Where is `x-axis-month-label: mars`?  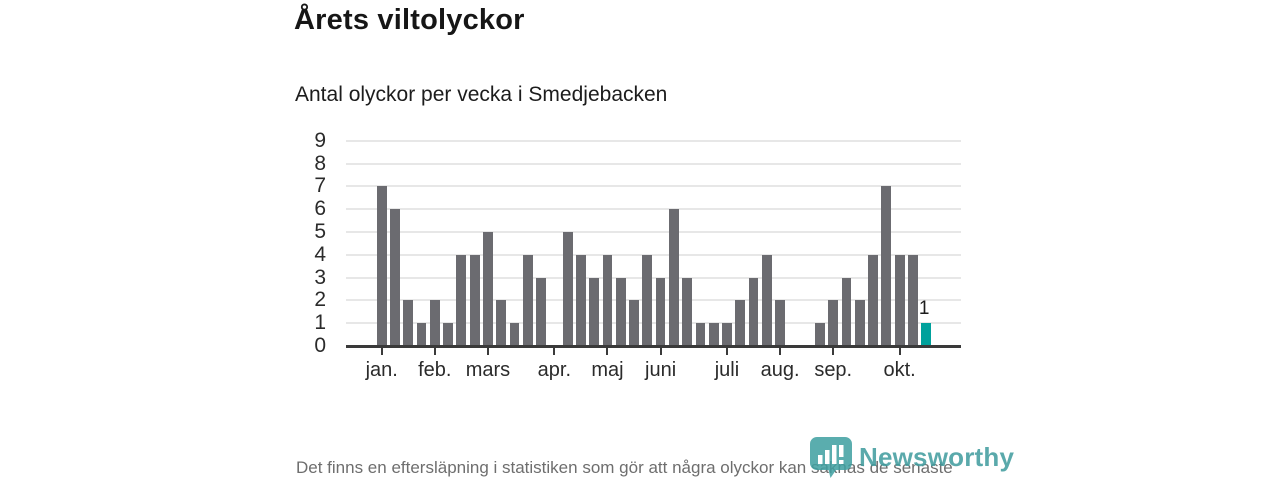
x-axis-month-label: mars is located at coordinates (488, 370).